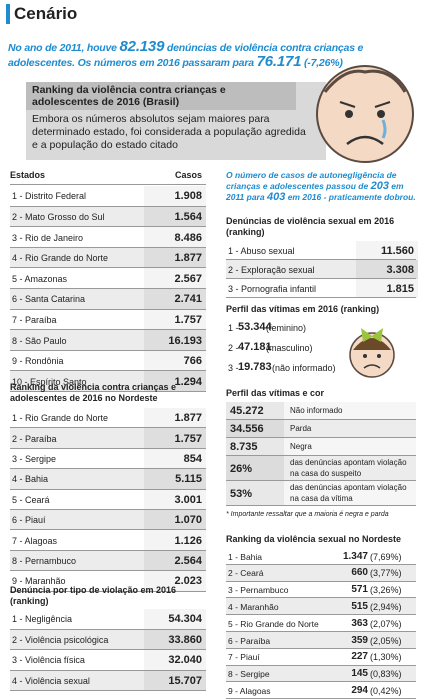  I want to click on row-value: 294, so click(359, 690).